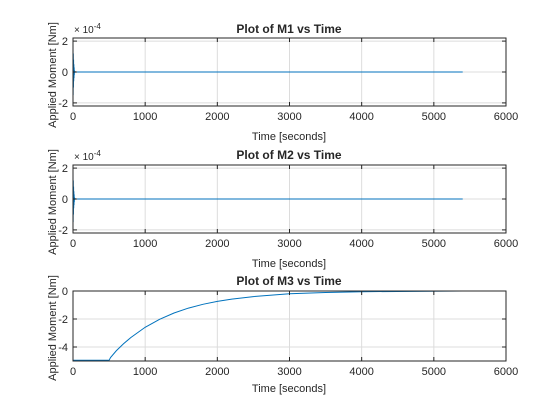  I want to click on subplot-m3-xtick-label: 1000, so click(145, 372).